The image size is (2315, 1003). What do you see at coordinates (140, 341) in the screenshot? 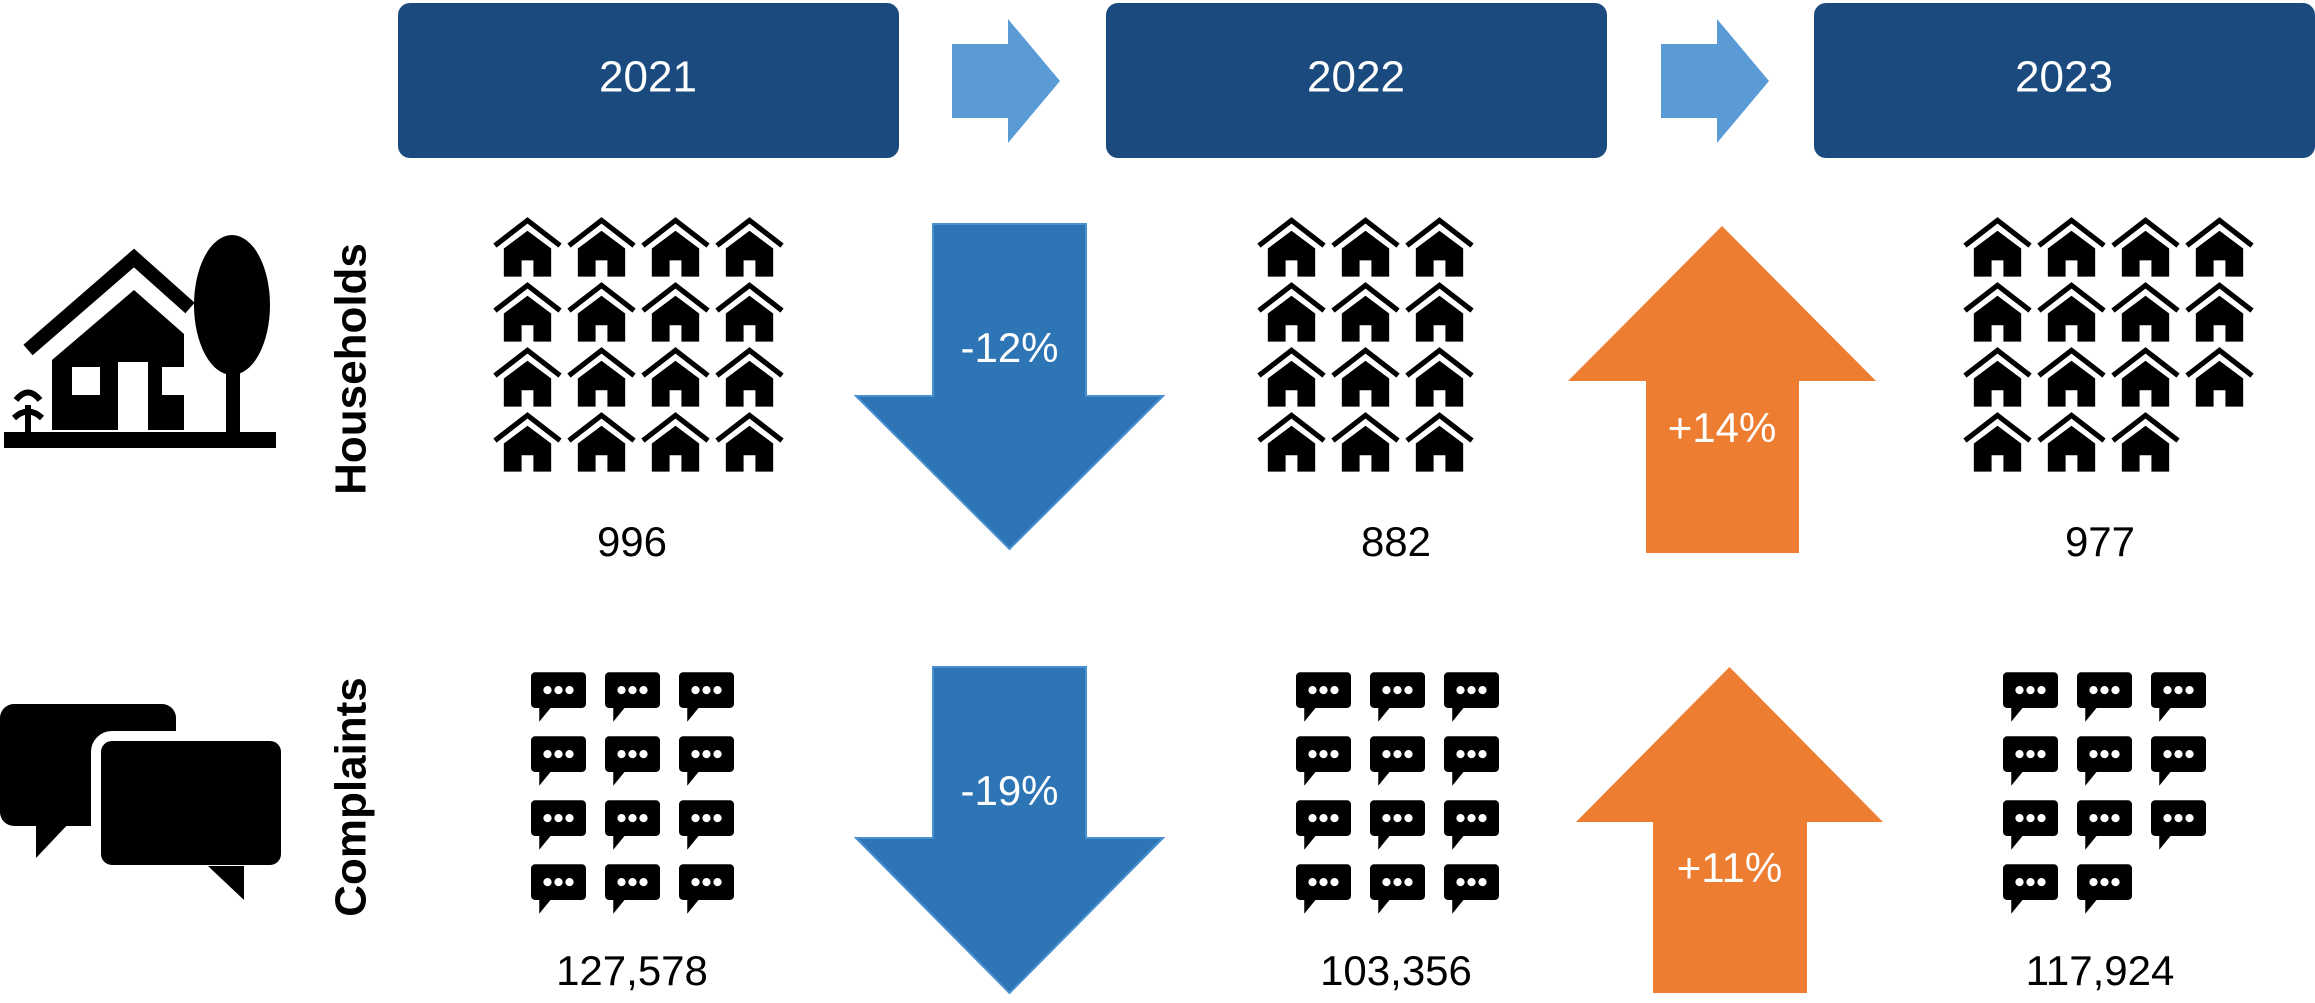
I see `households-icon` at bounding box center [140, 341].